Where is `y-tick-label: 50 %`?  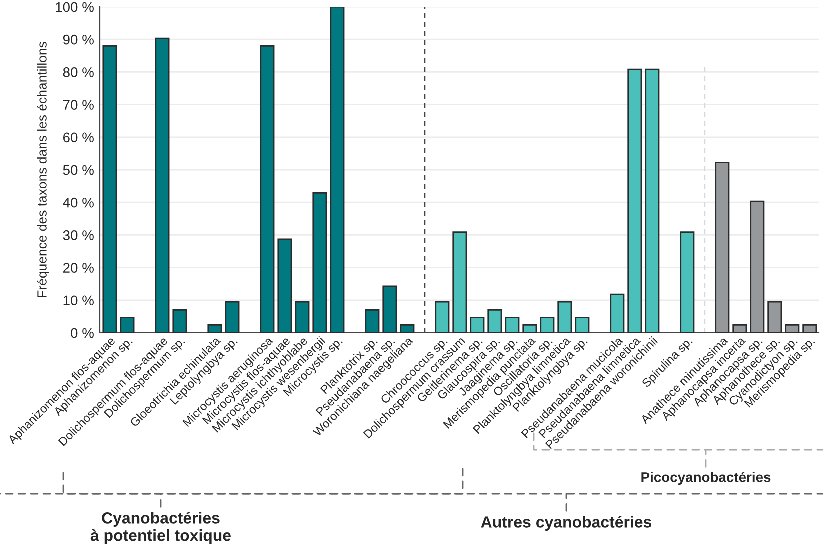
y-tick-label: 50 % is located at coordinates (78, 170).